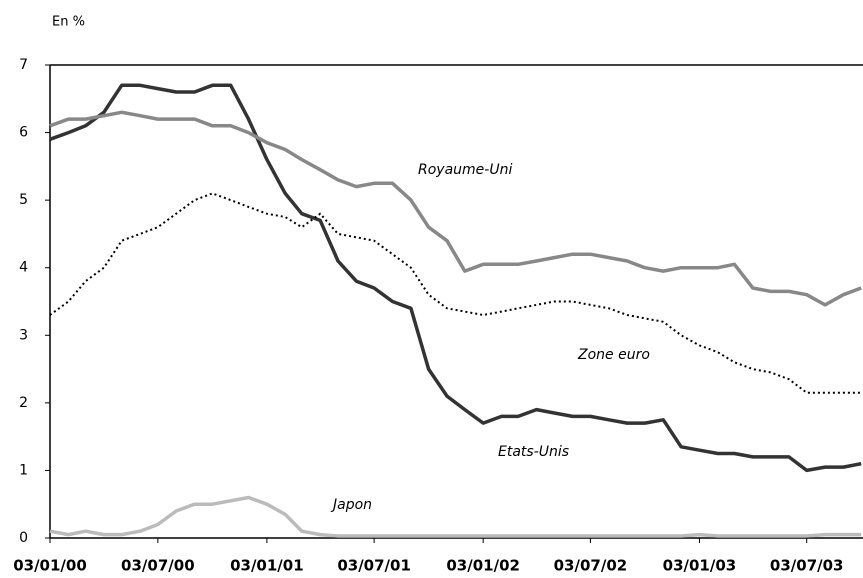  Describe the element at coordinates (591, 566) in the screenshot. I see `x-tick-label: 03/07/02` at that location.